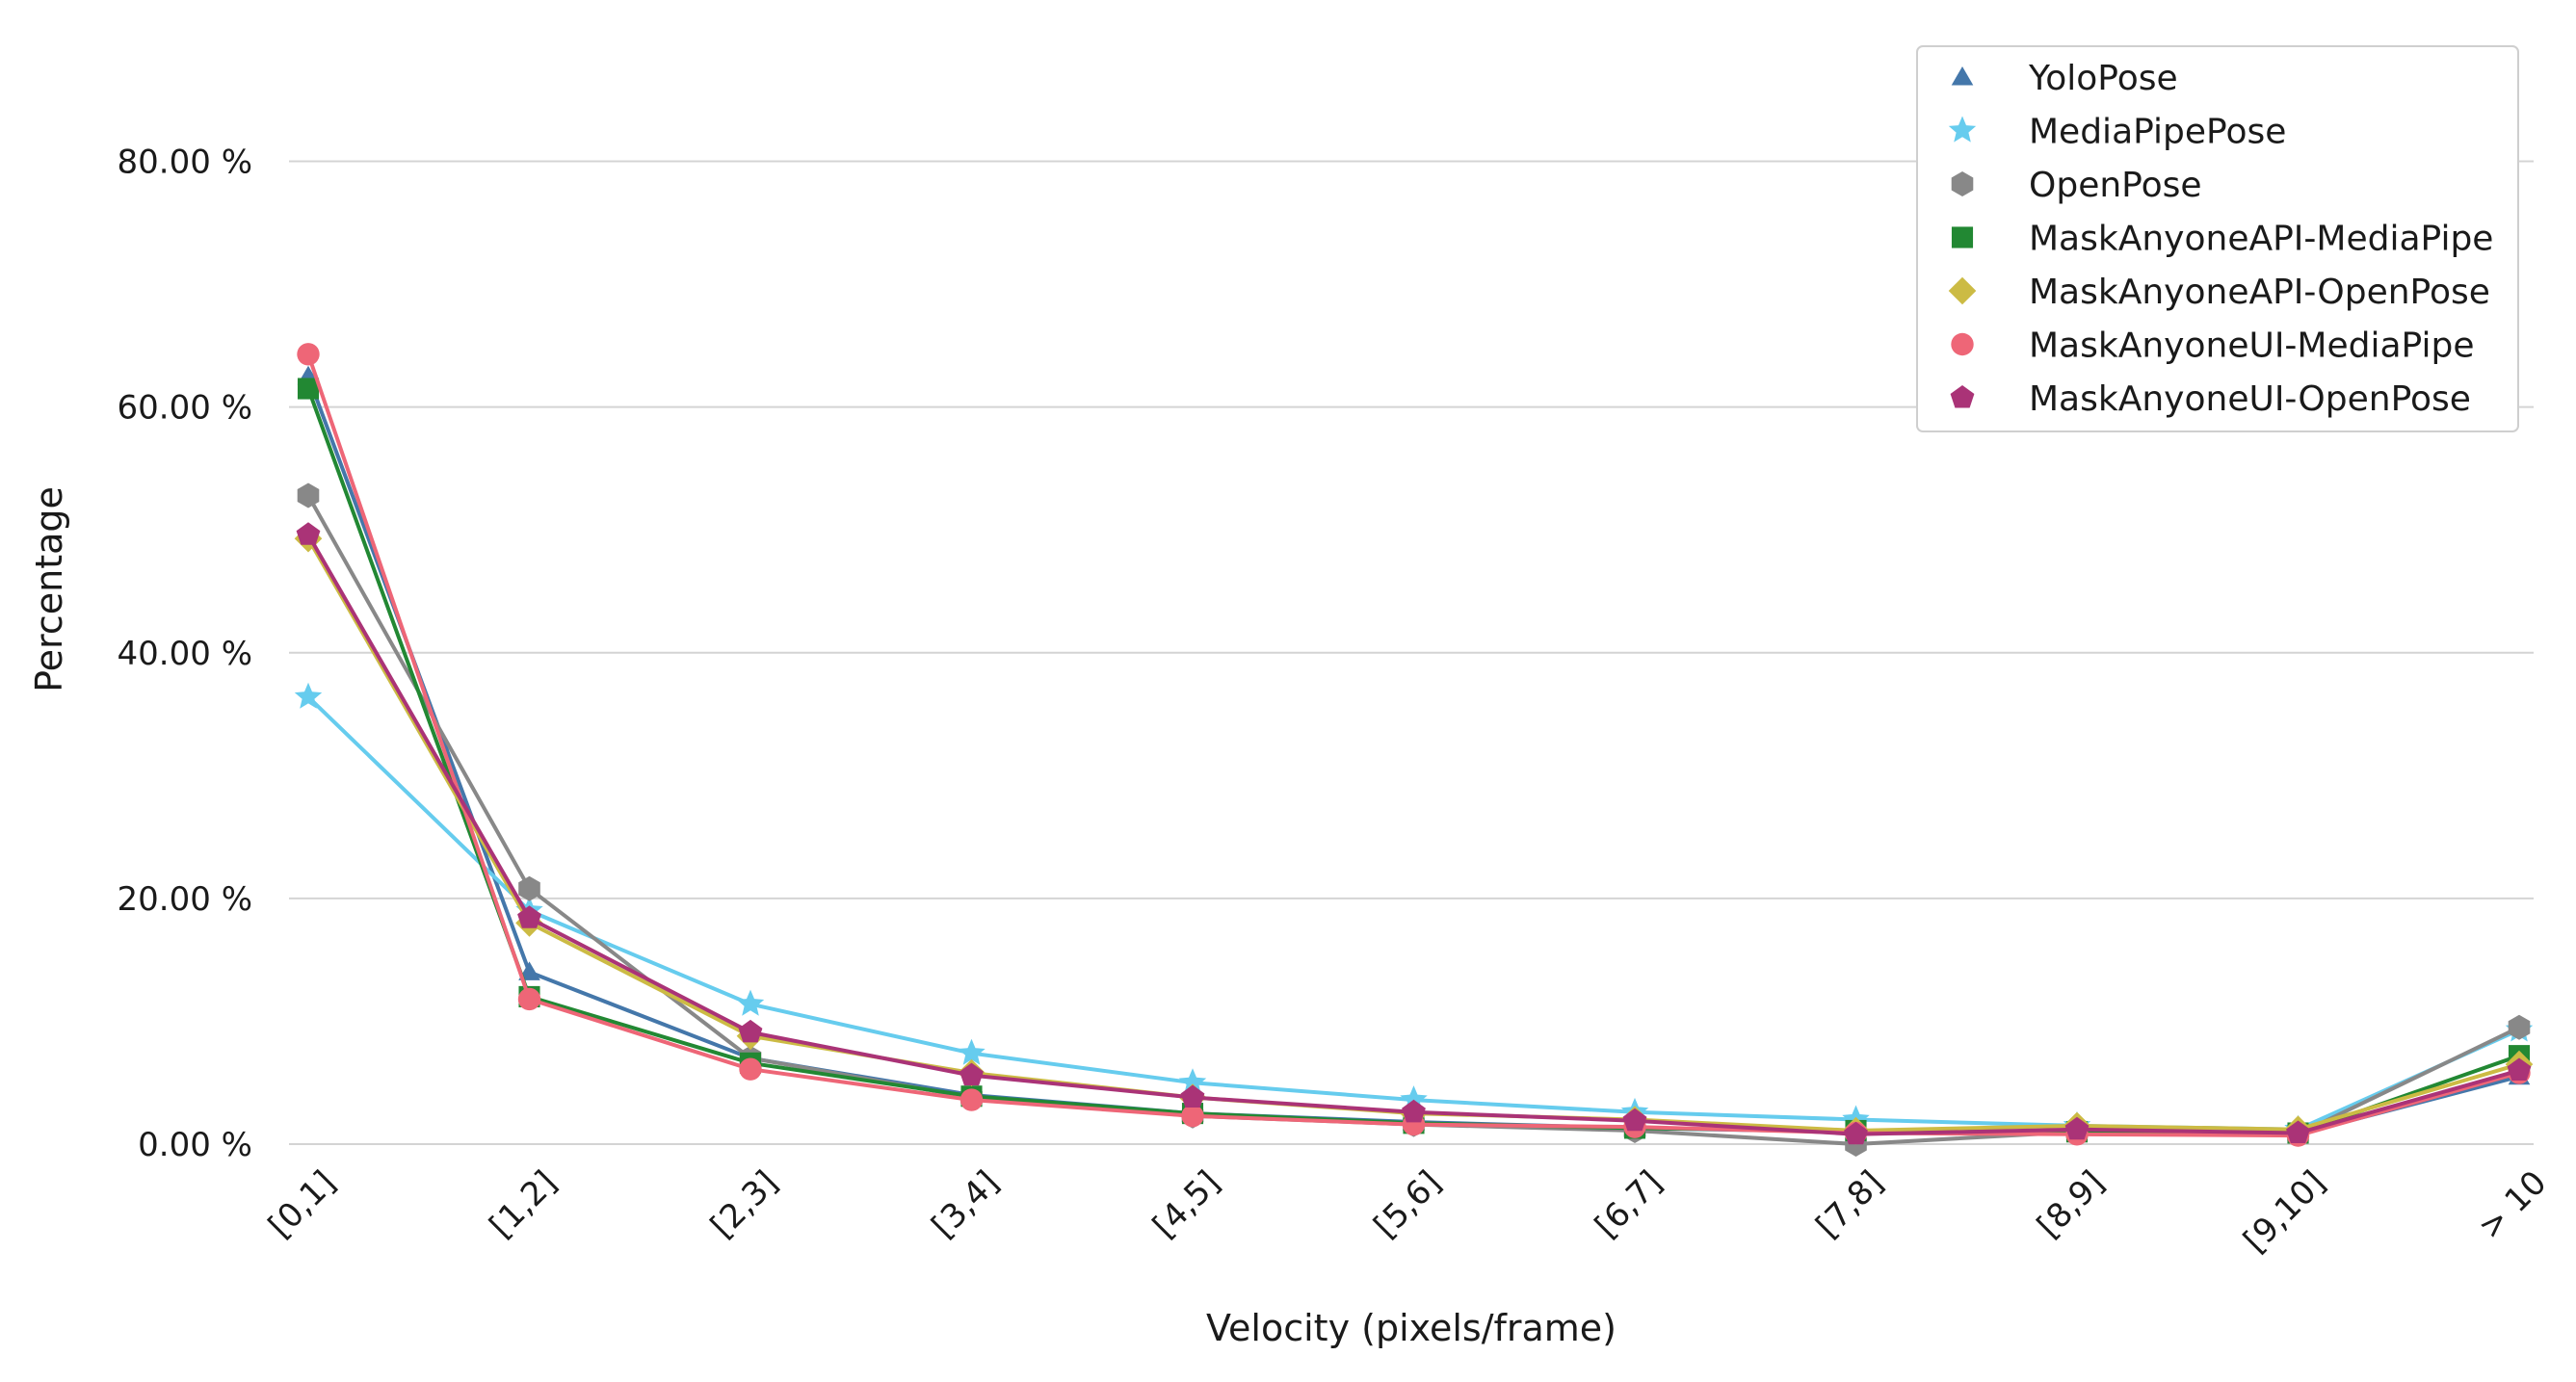 Image resolution: width=2576 pixels, height=1382 pixels. Describe the element at coordinates (966, 1204) in the screenshot. I see `x-tick-label: [3,4]` at that location.